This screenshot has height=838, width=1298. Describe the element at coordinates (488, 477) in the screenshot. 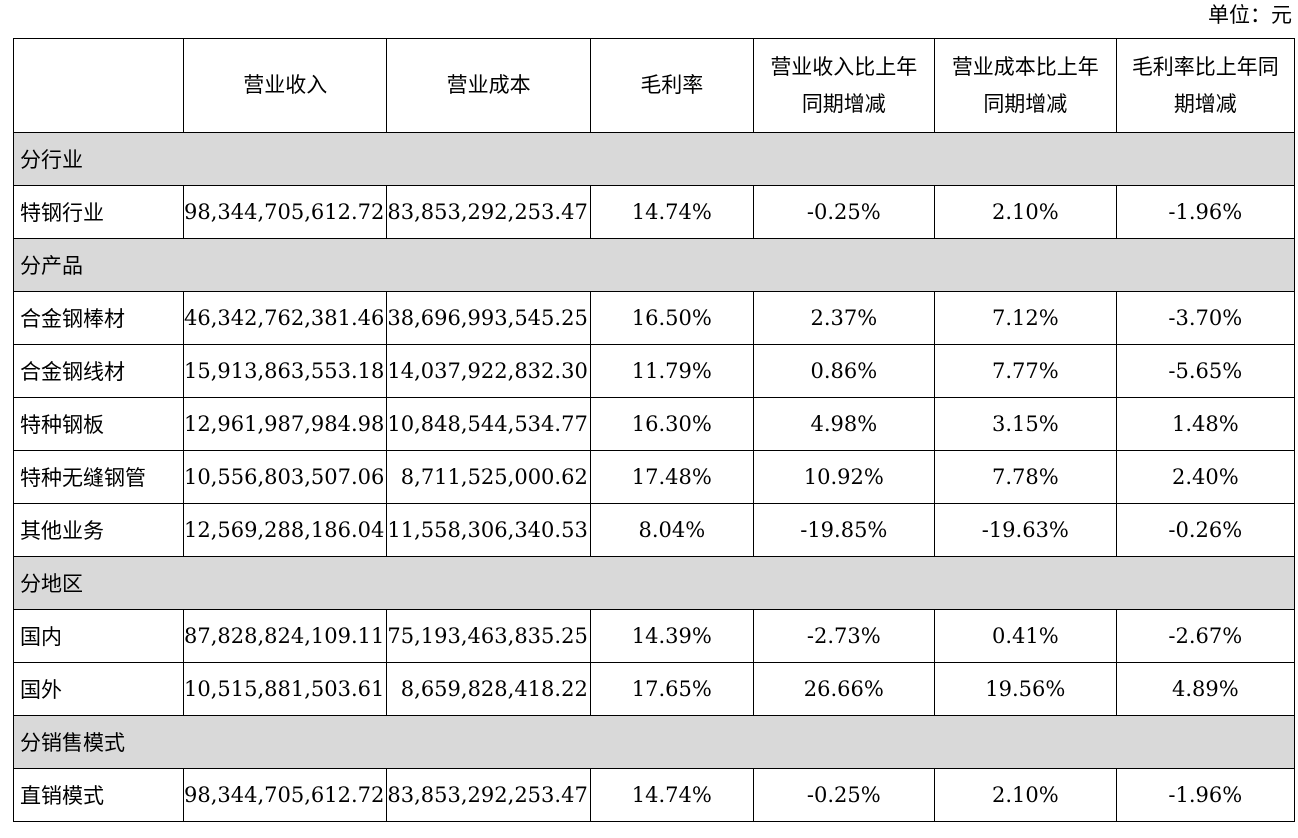

I see `cost-cell: 8,711,525,000.62` at that location.